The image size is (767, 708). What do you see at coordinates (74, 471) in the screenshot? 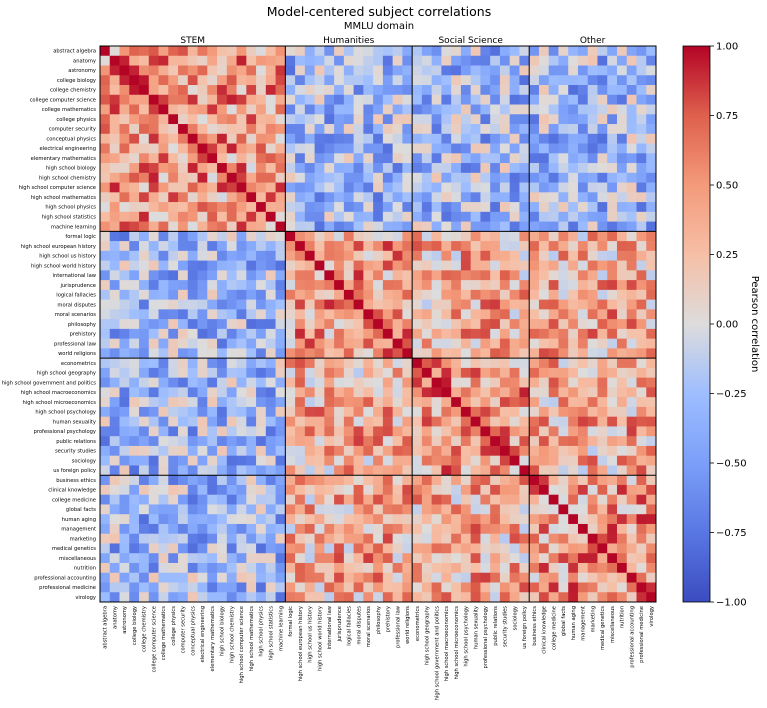
I see `y-tick-label: us foreign policy` at bounding box center [74, 471].